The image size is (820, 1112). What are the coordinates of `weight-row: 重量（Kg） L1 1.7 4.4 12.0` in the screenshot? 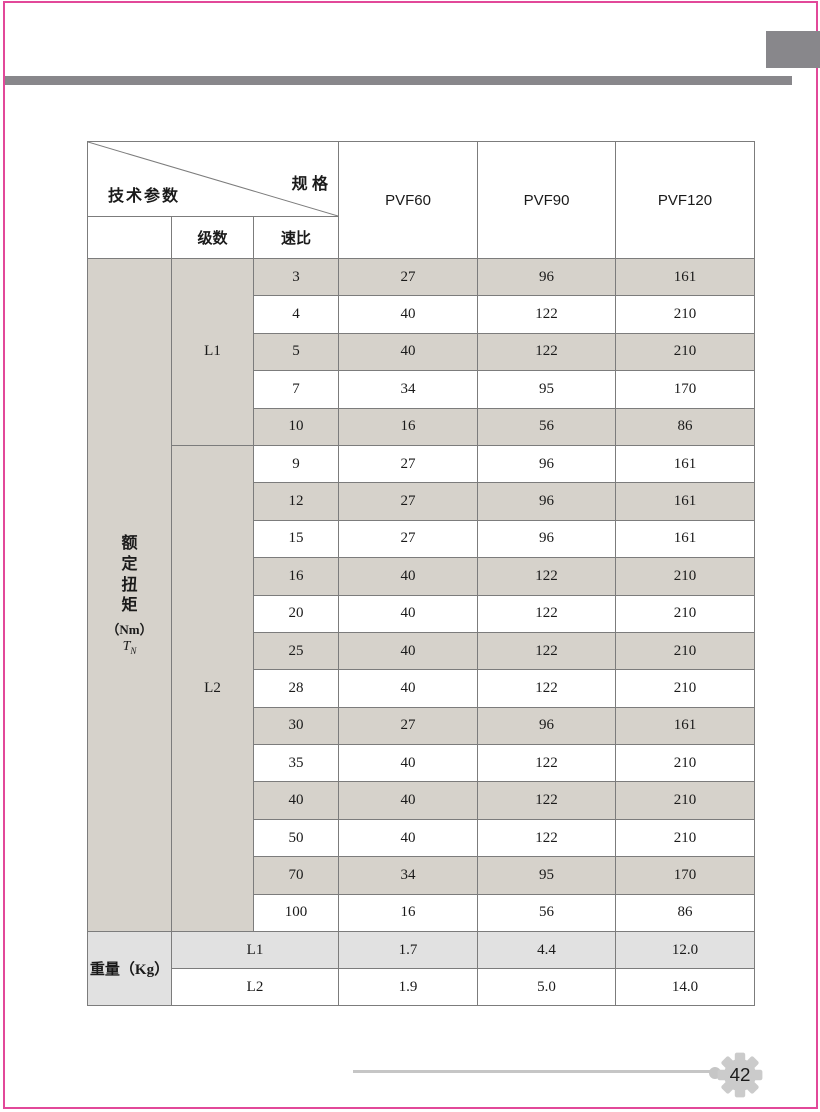 It's located at (421, 969).